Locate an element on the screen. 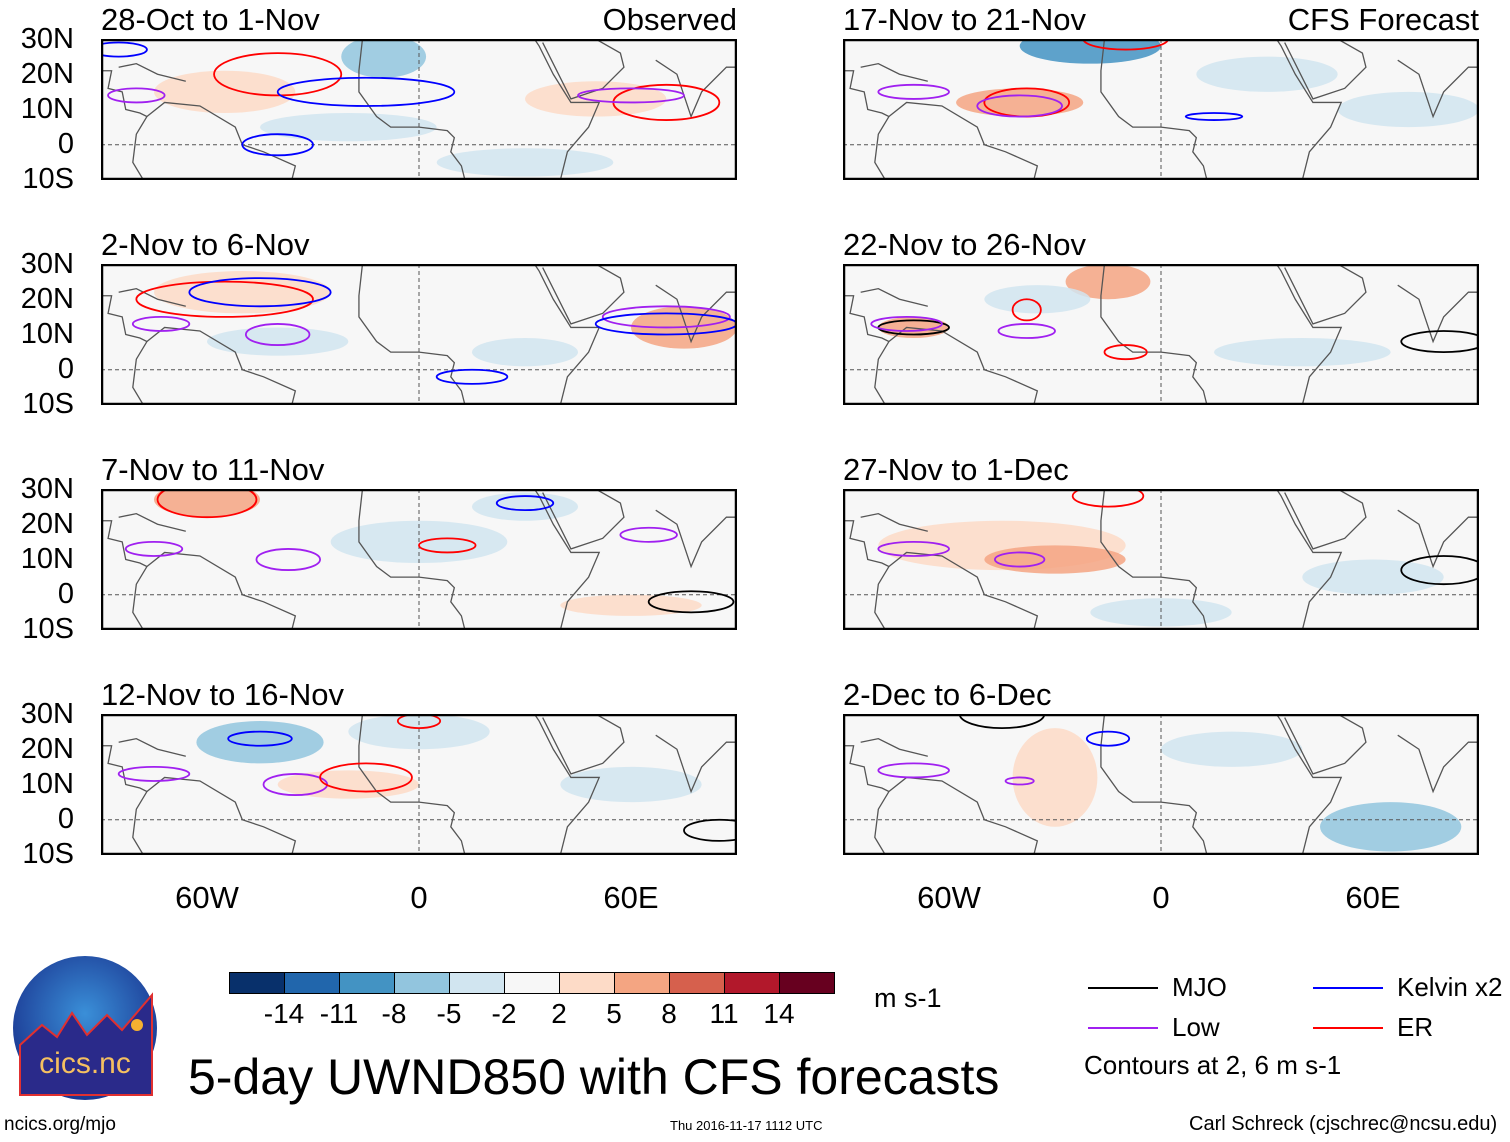  colorbar-label: 11 is located at coordinates (724, 1013).